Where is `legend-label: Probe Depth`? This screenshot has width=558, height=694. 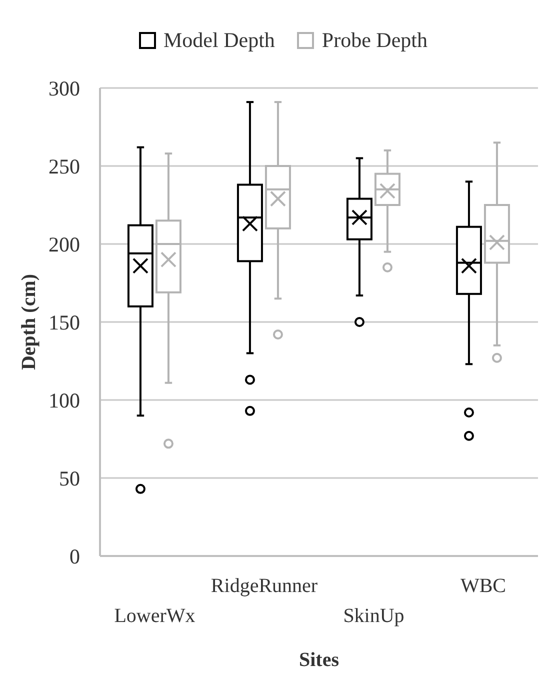
legend-label: Probe Depth is located at coordinates (374, 40).